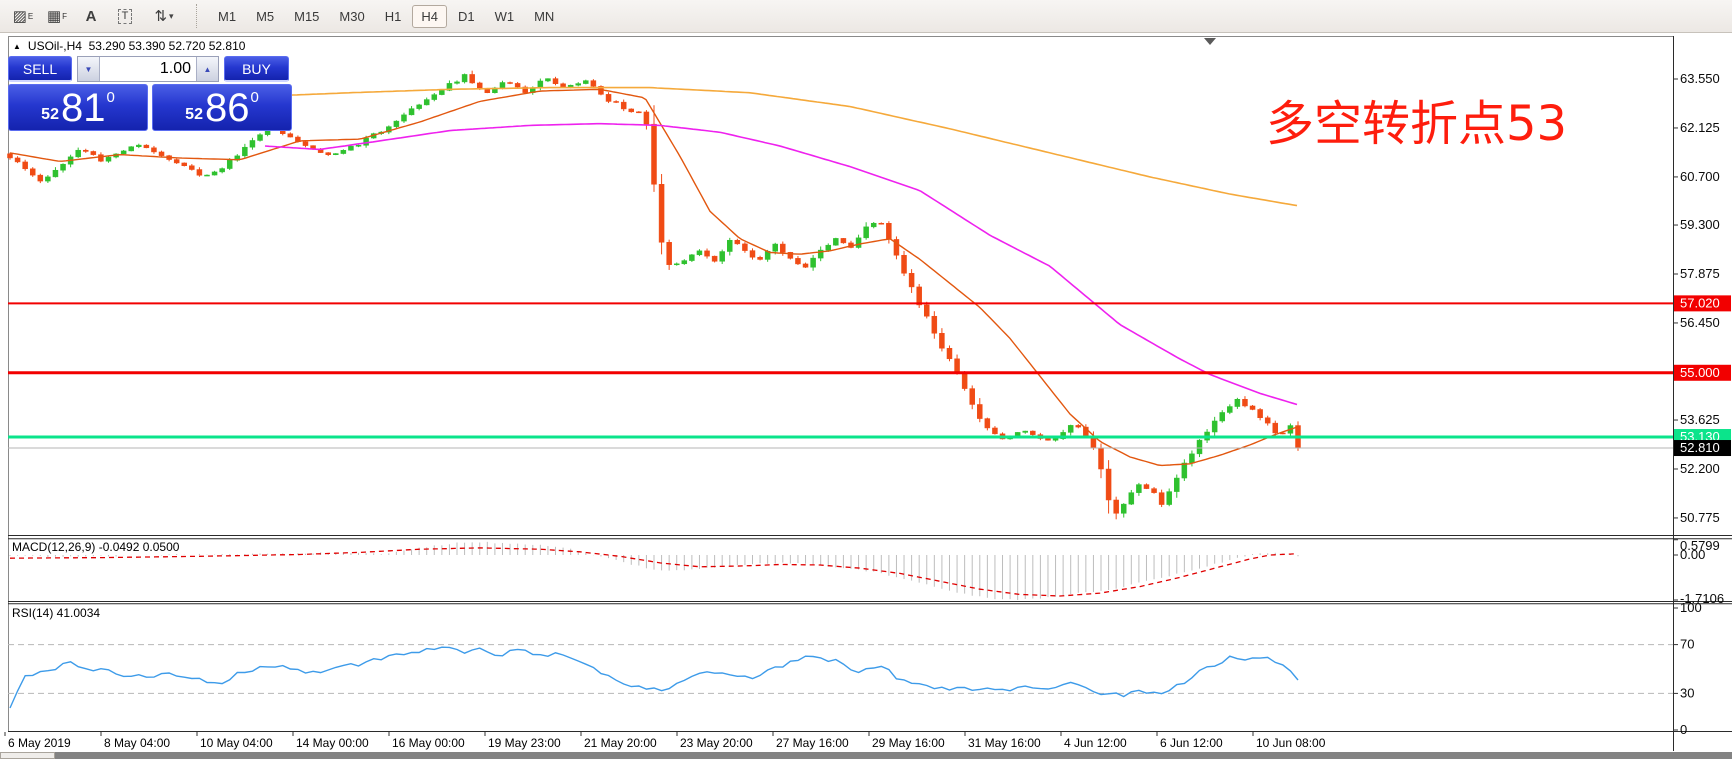 This screenshot has height=759, width=1732. Describe the element at coordinates (866, 16) in the screenshot. I see `toolbar: ▨ E ▦ F A T ⇅ ▾ M1 M5 M15 M30 H1 H4 D1 W1 MN` at that location.